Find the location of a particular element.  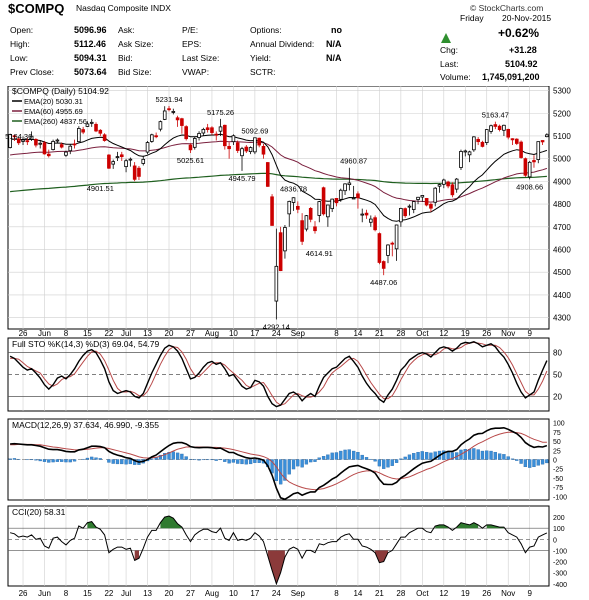

date-tick-label-bottom: 17 is located at coordinates (254, 593).